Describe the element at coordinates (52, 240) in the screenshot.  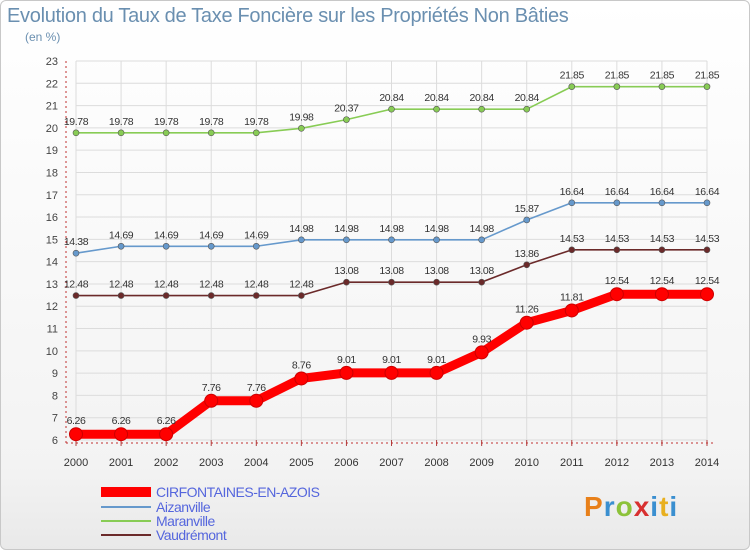
I see `y-tick-label: 15` at that location.